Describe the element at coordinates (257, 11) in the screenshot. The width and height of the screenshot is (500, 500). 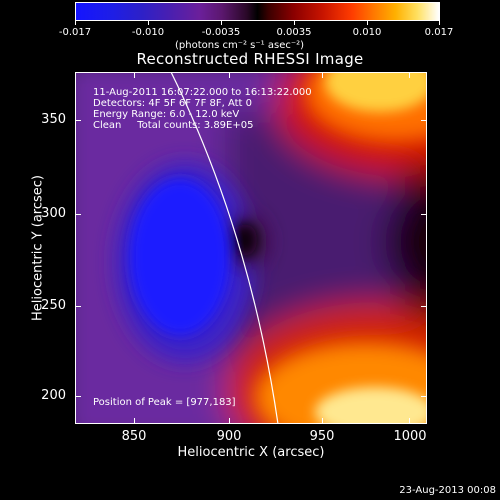
I see `colorbar` at that location.